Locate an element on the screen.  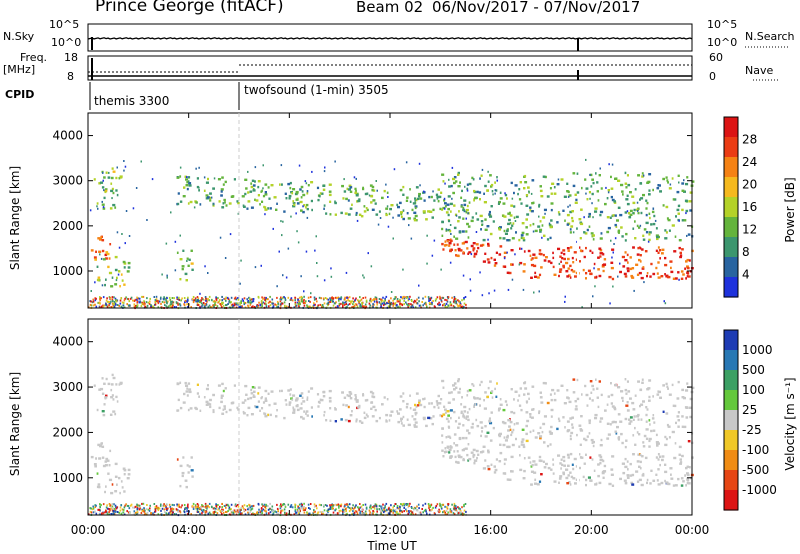
freq-tick-bottom: 8 is located at coordinates (70, 76).